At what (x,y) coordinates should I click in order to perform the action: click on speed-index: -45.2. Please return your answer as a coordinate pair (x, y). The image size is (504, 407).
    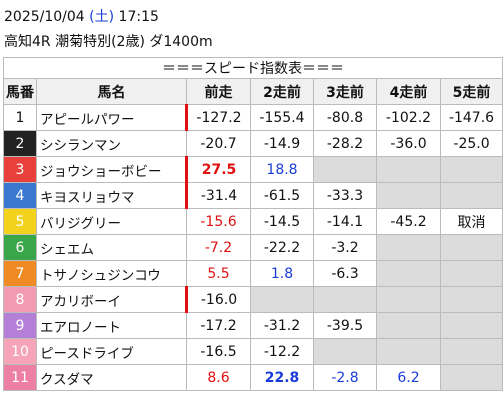
    Looking at the image, I should click on (408, 221).